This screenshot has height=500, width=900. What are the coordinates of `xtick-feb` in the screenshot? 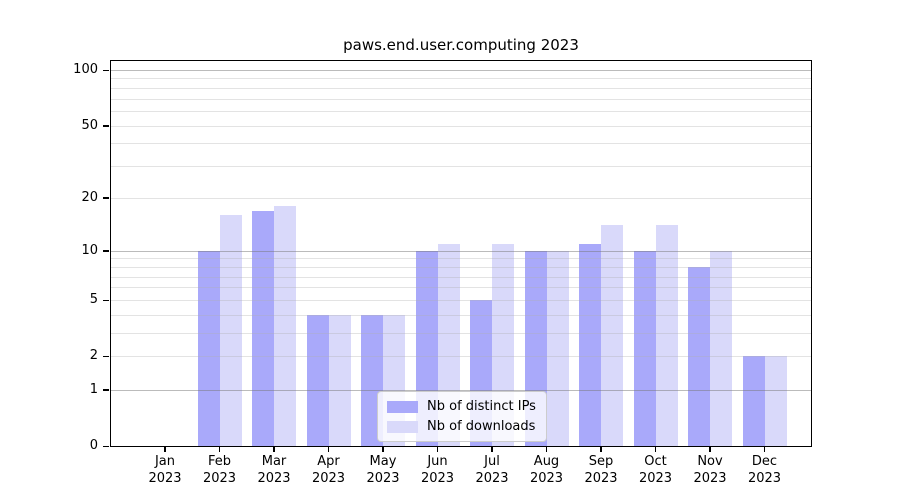 It's located at (219, 449).